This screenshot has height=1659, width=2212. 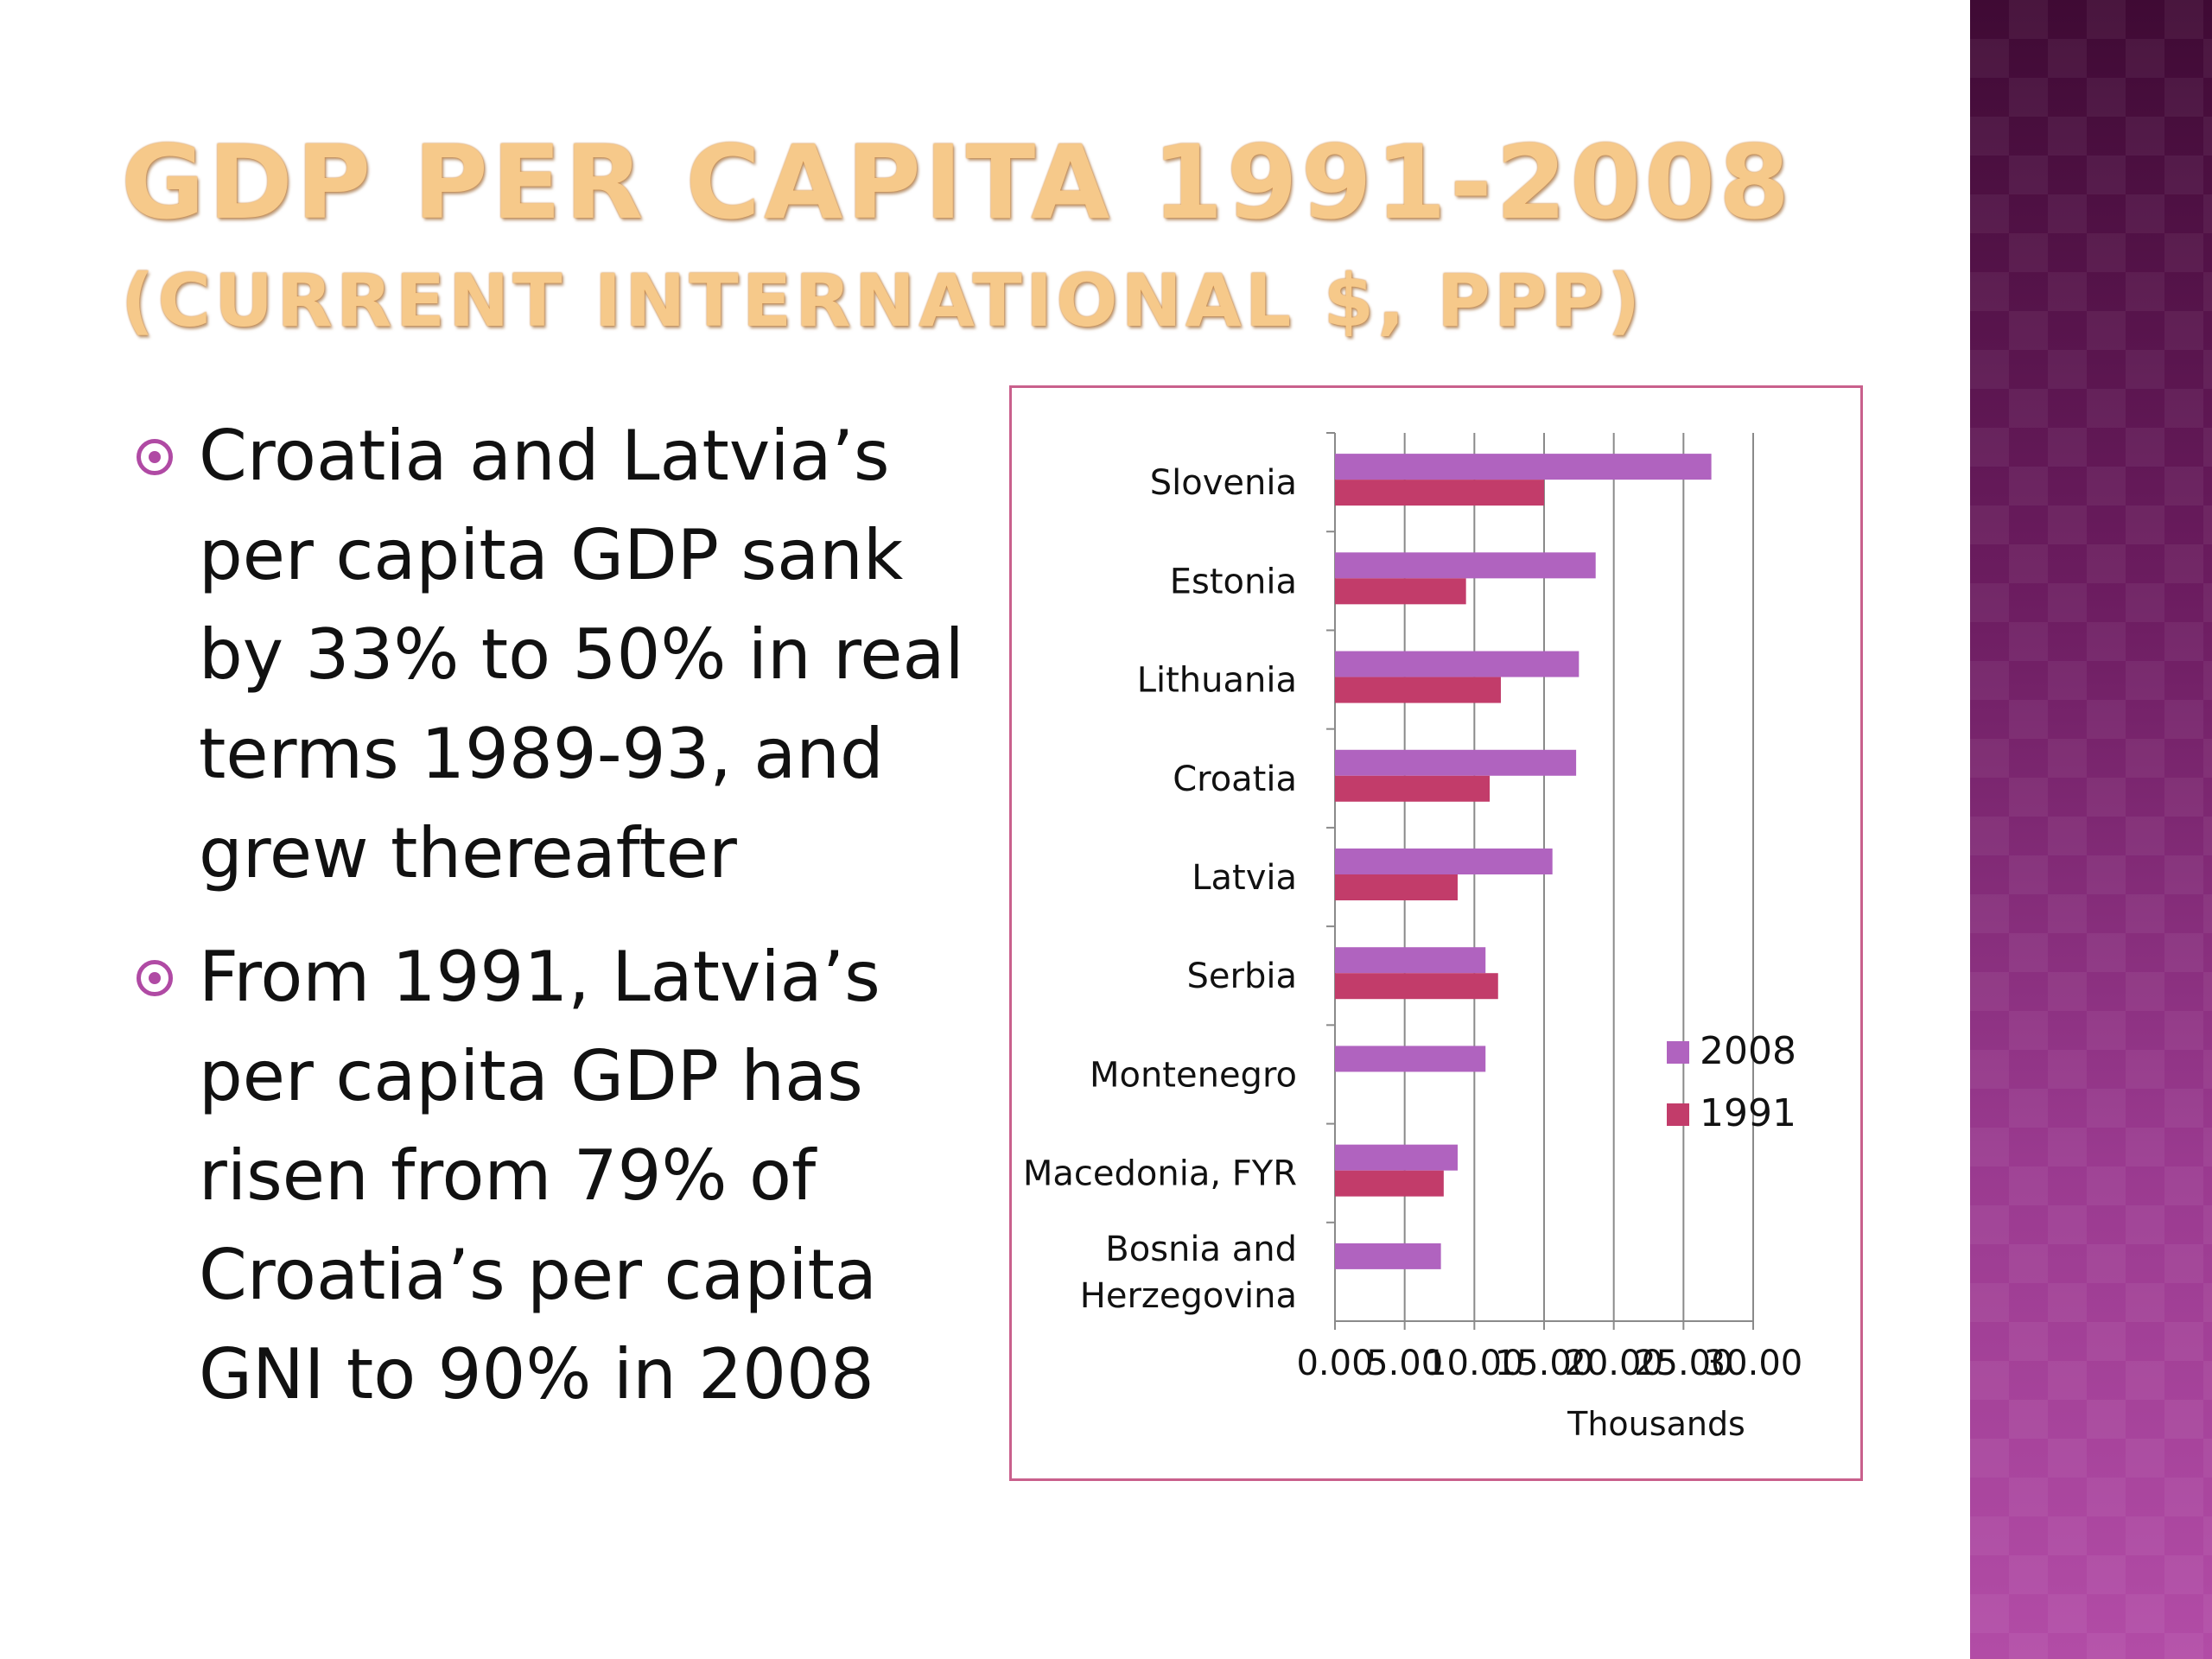 What do you see at coordinates (1753, 1363) in the screenshot?
I see `x-tick-label: 30.00` at bounding box center [1753, 1363].